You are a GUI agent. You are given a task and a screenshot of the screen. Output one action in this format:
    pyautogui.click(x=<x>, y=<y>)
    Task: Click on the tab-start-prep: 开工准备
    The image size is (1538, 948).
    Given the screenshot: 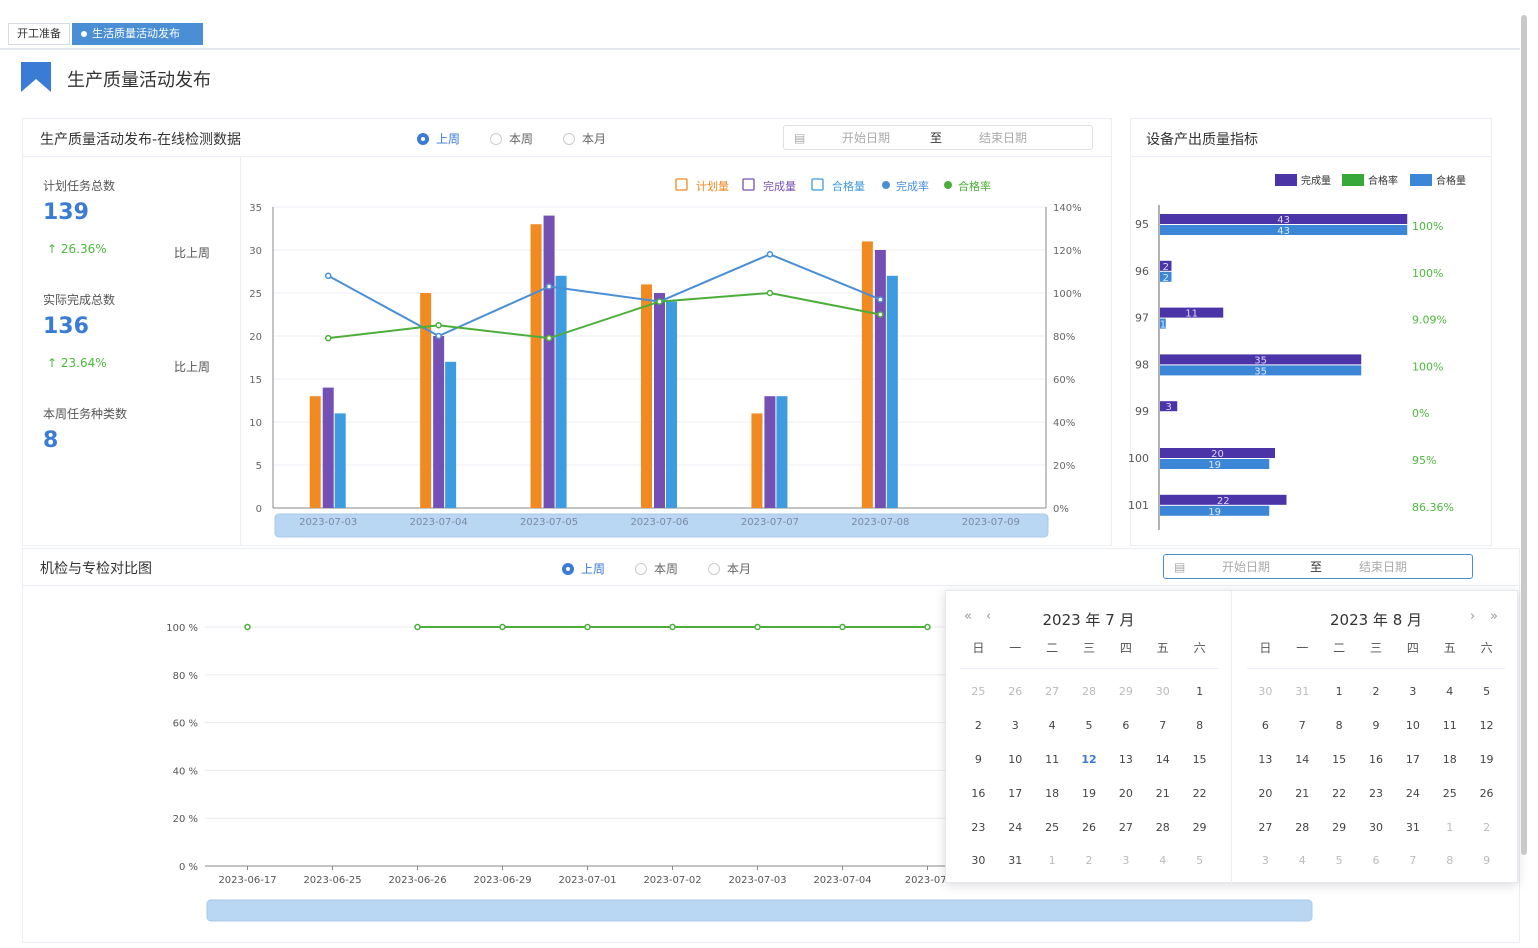 What is the action you would take?
    pyautogui.click(x=39, y=34)
    